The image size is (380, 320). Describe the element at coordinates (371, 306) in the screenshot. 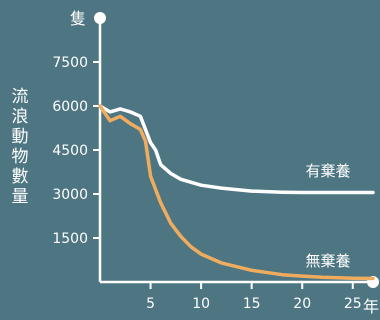

I see `x-unit-label: 年` at that location.